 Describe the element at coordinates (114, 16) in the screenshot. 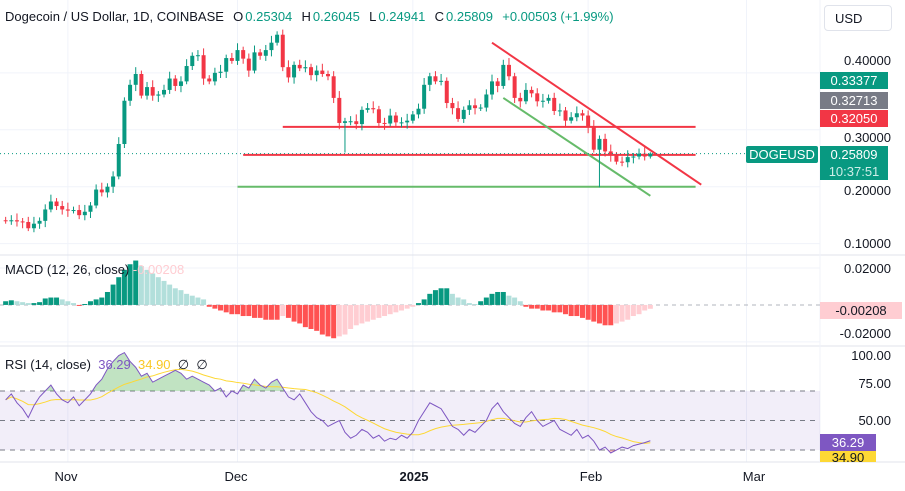

I see `symbol-title: Dogecoin / US Dollar, 1D, COINBASE` at that location.